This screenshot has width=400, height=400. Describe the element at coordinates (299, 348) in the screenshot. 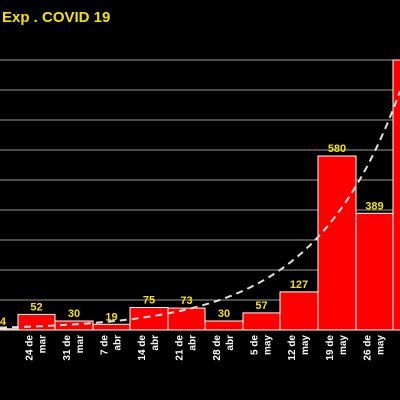

I see `x-tick-label-8: 12 de may` at that location.